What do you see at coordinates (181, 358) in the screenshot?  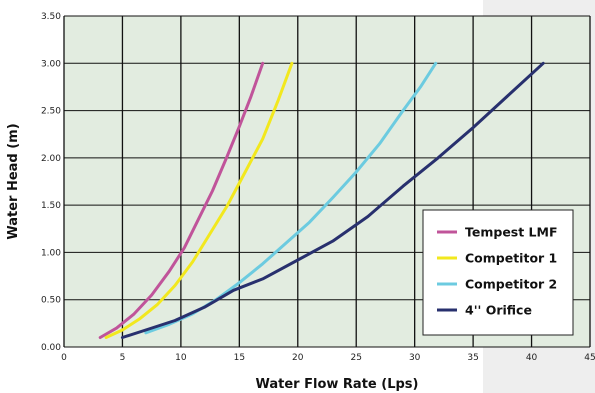 I see `x-tick-label: 10` at bounding box center [181, 358].